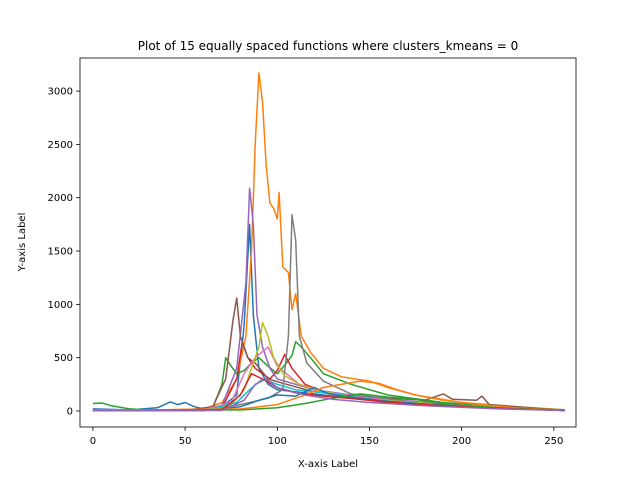  Describe the element at coordinates (70, 412) in the screenshot. I see `y-tick-label: 0` at that location.